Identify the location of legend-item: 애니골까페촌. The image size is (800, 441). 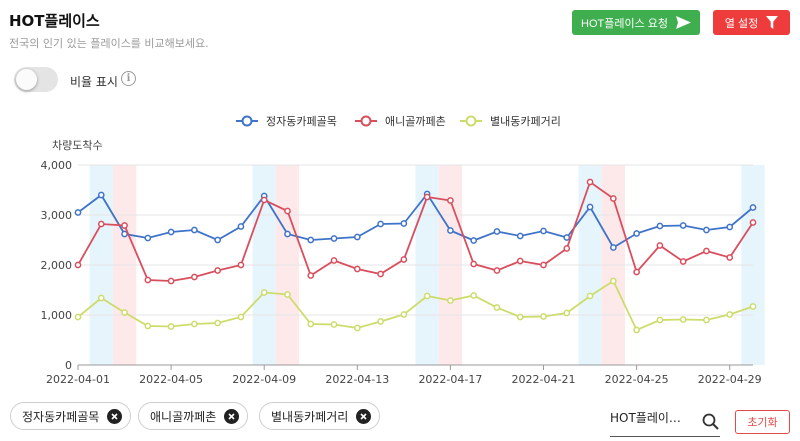
(400, 121).